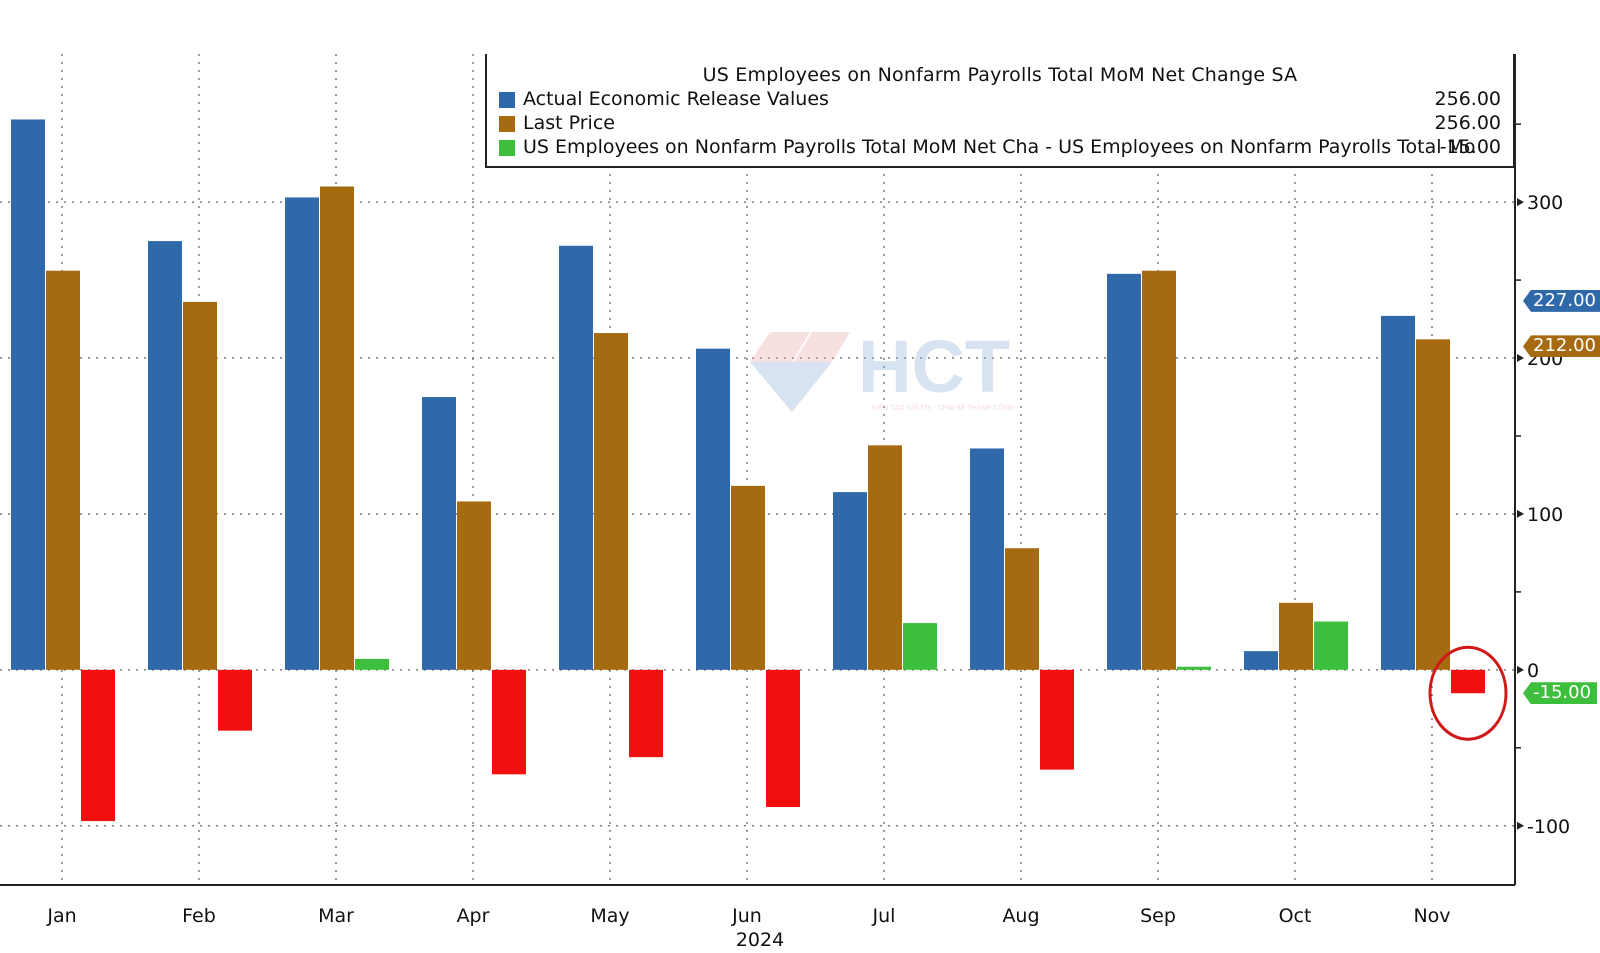  Describe the element at coordinates (1545, 515) in the screenshot. I see `y-tick-label: 100` at that location.